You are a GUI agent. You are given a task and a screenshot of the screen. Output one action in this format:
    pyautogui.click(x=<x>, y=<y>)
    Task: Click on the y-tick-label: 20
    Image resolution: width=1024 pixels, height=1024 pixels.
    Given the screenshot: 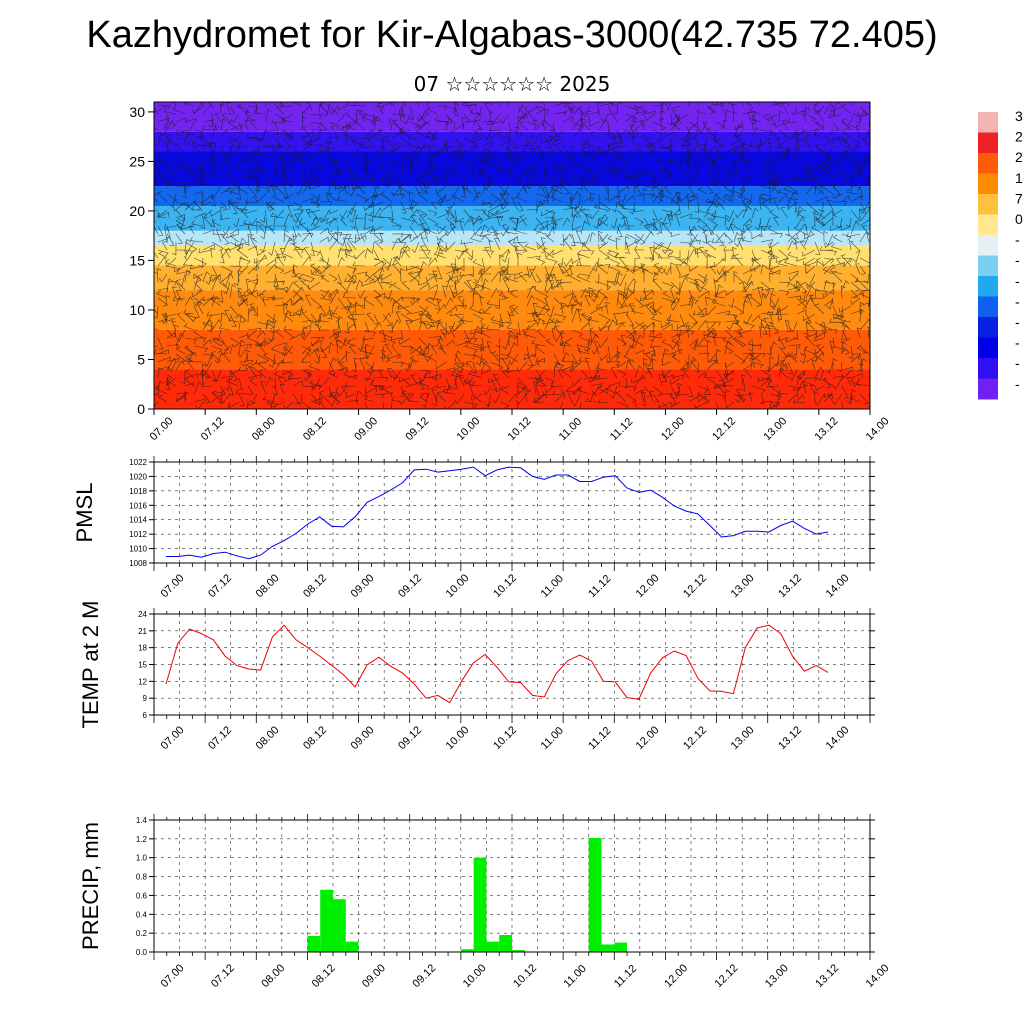 What is the action you would take?
    pyautogui.click(x=137, y=211)
    